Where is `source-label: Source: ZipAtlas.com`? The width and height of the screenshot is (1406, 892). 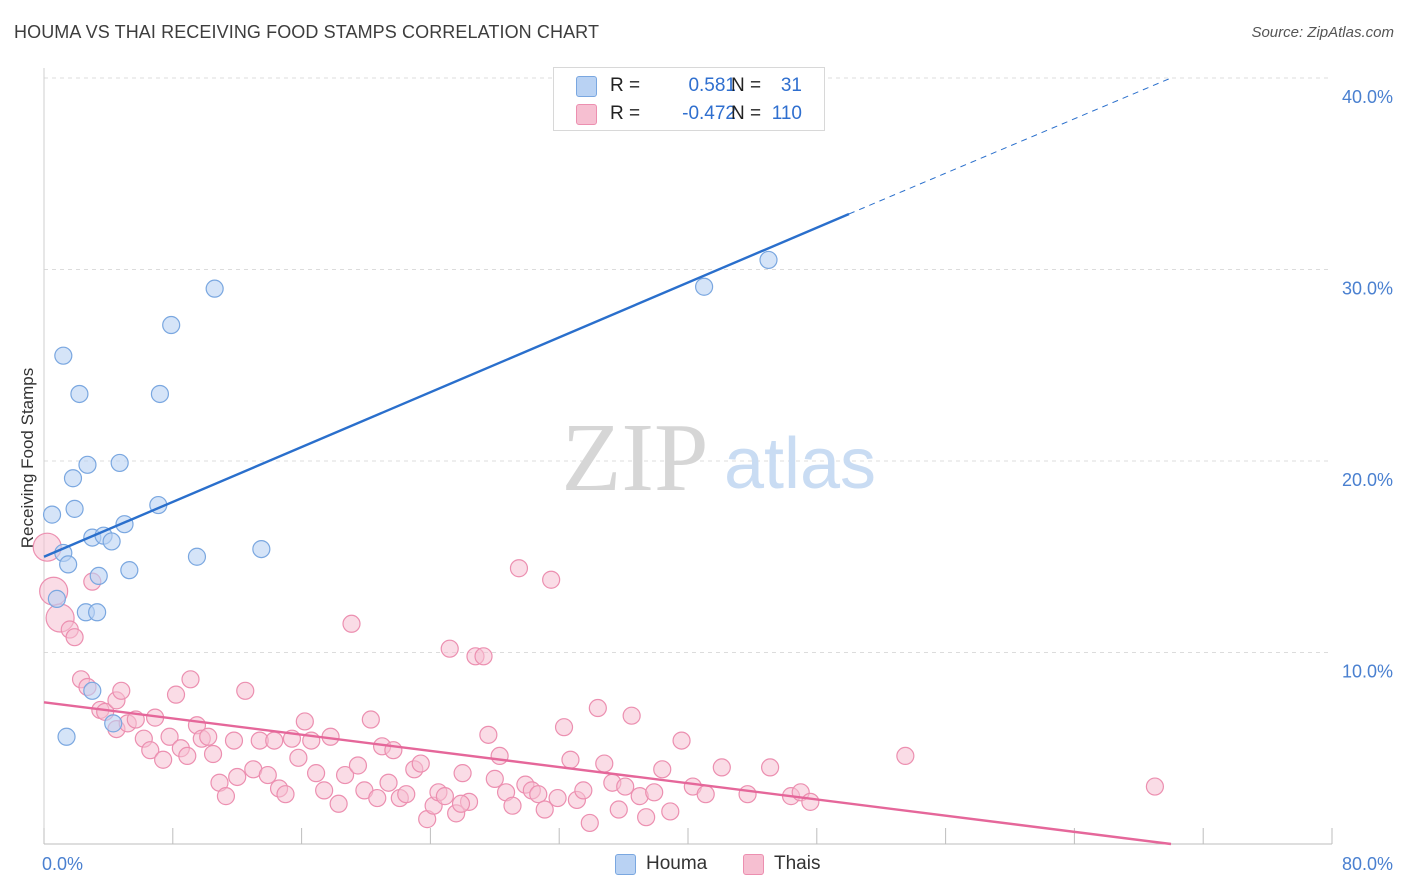 source-label: Source: ZipAtlas.com is located at coordinates (1322, 32).